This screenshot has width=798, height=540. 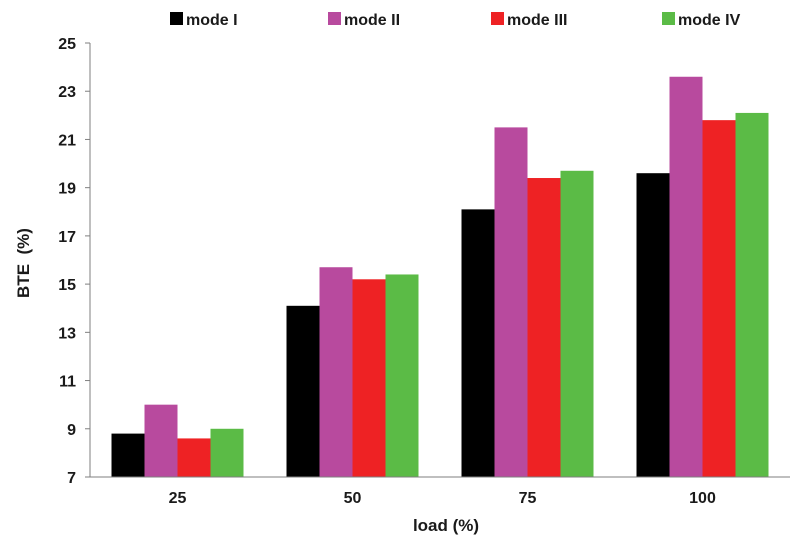 What do you see at coordinates (353, 498) in the screenshot?
I see `x-tick-label: 50` at bounding box center [353, 498].